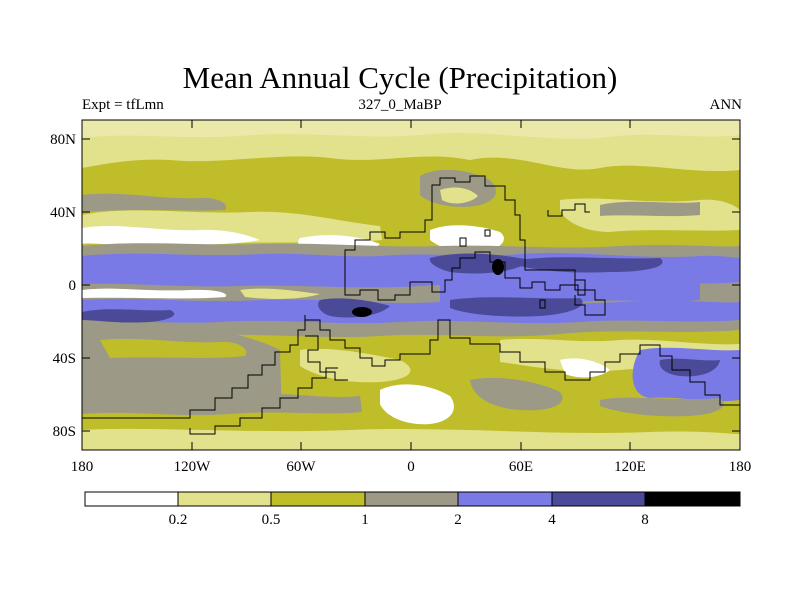  What do you see at coordinates (726, 105) in the screenshot?
I see `season-label: ANN` at bounding box center [726, 105].